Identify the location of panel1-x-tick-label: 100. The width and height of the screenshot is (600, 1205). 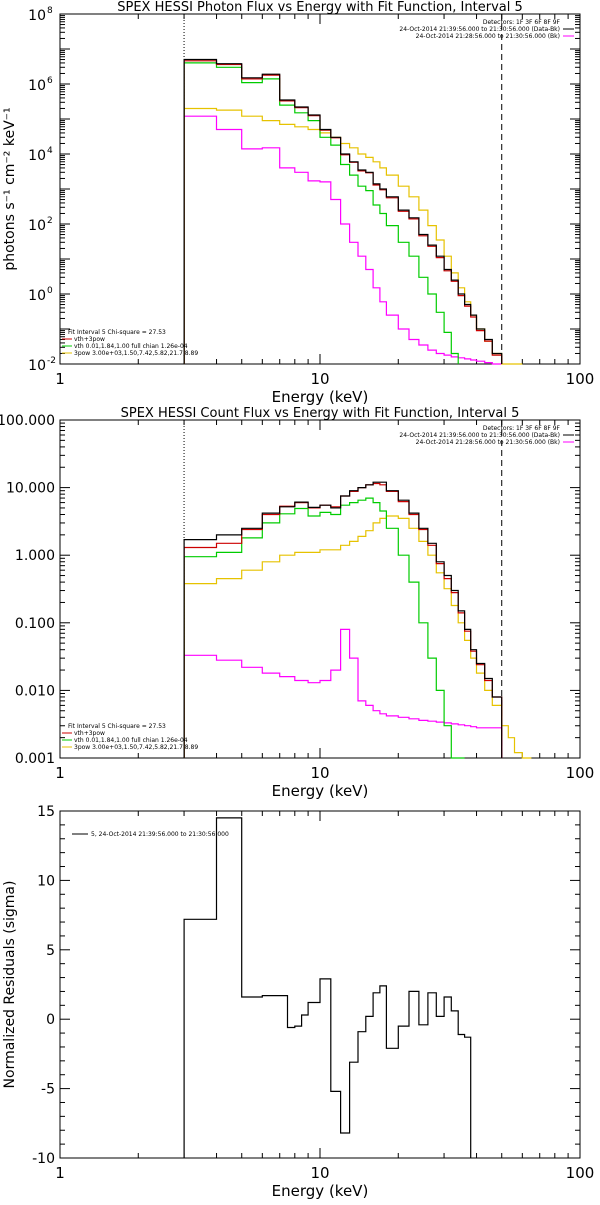
(580, 379).